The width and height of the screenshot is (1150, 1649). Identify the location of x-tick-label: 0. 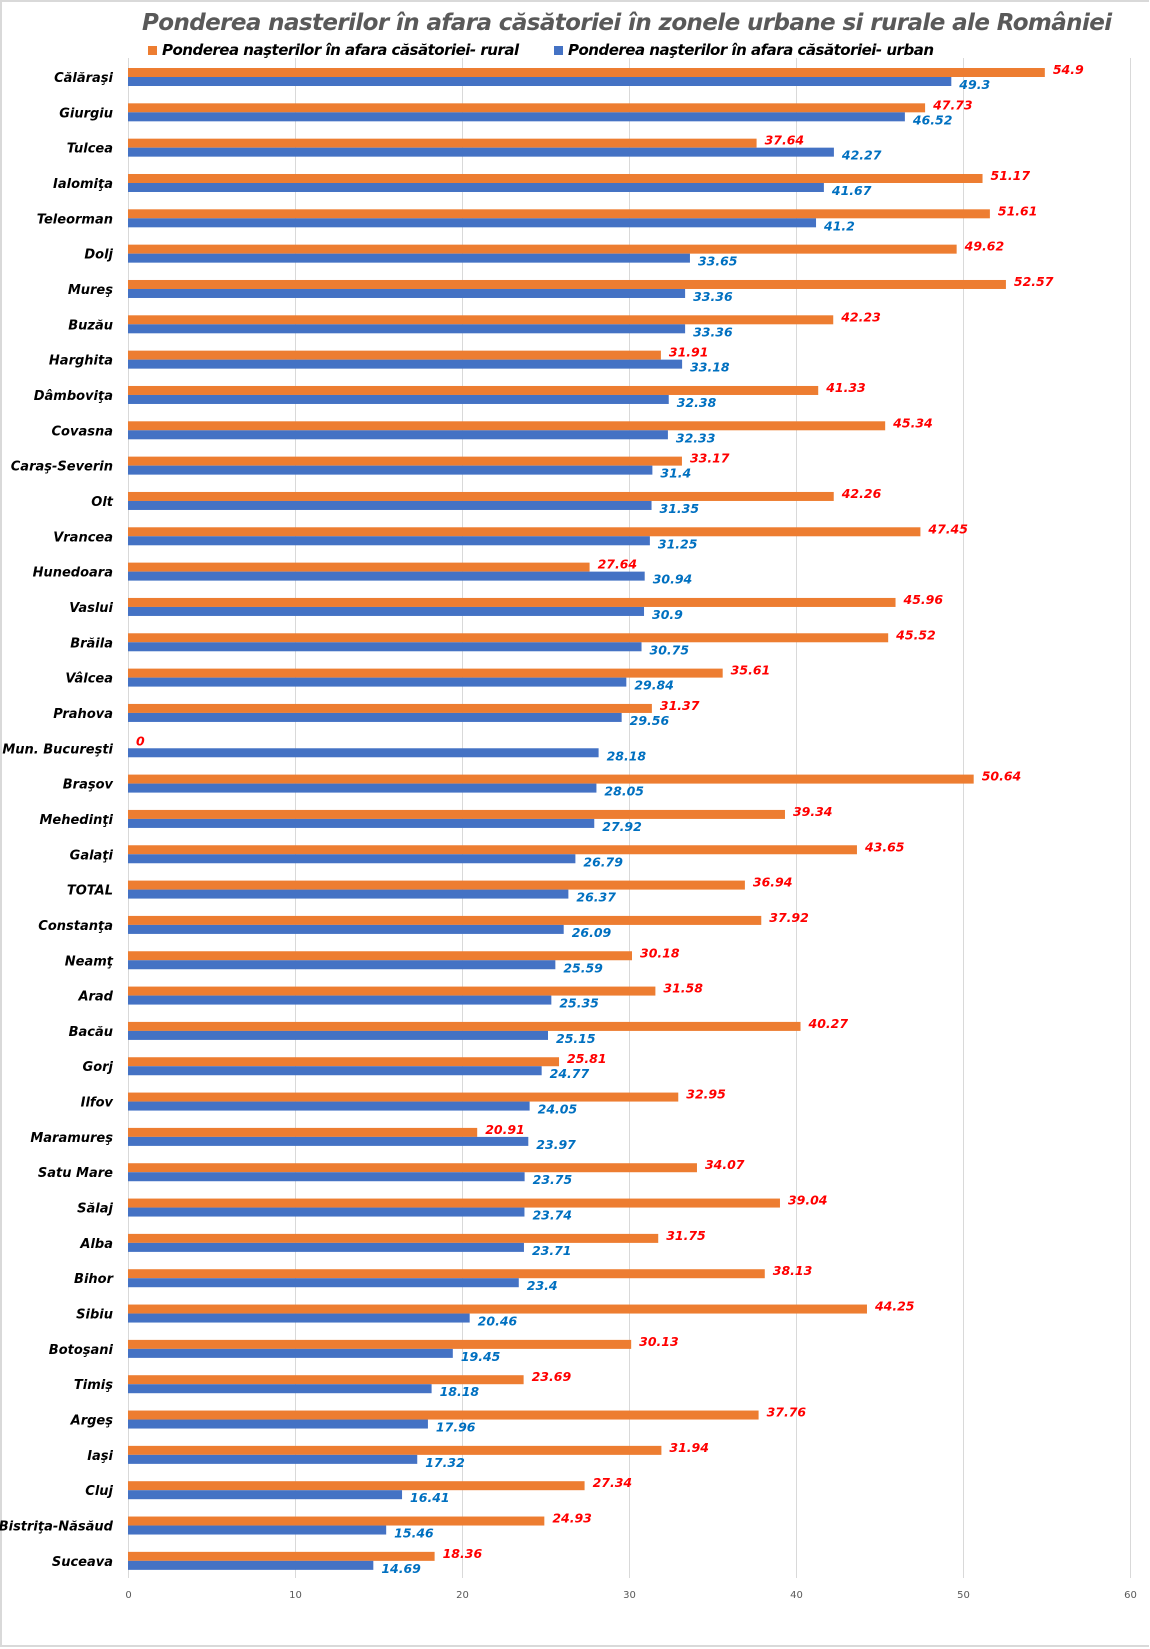
(128, 1595).